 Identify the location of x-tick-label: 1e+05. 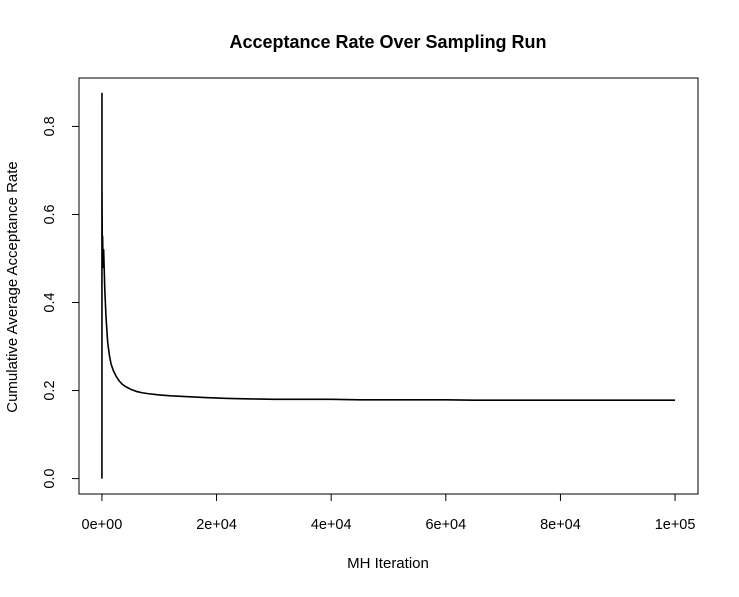
(675, 525).